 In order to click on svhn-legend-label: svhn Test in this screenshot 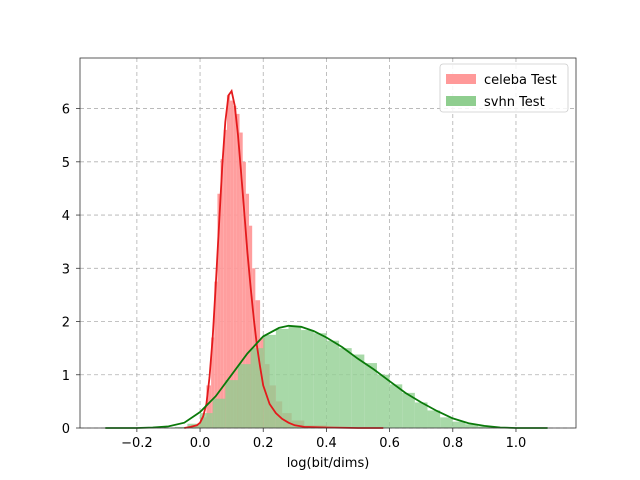, I will do `click(514, 102)`.